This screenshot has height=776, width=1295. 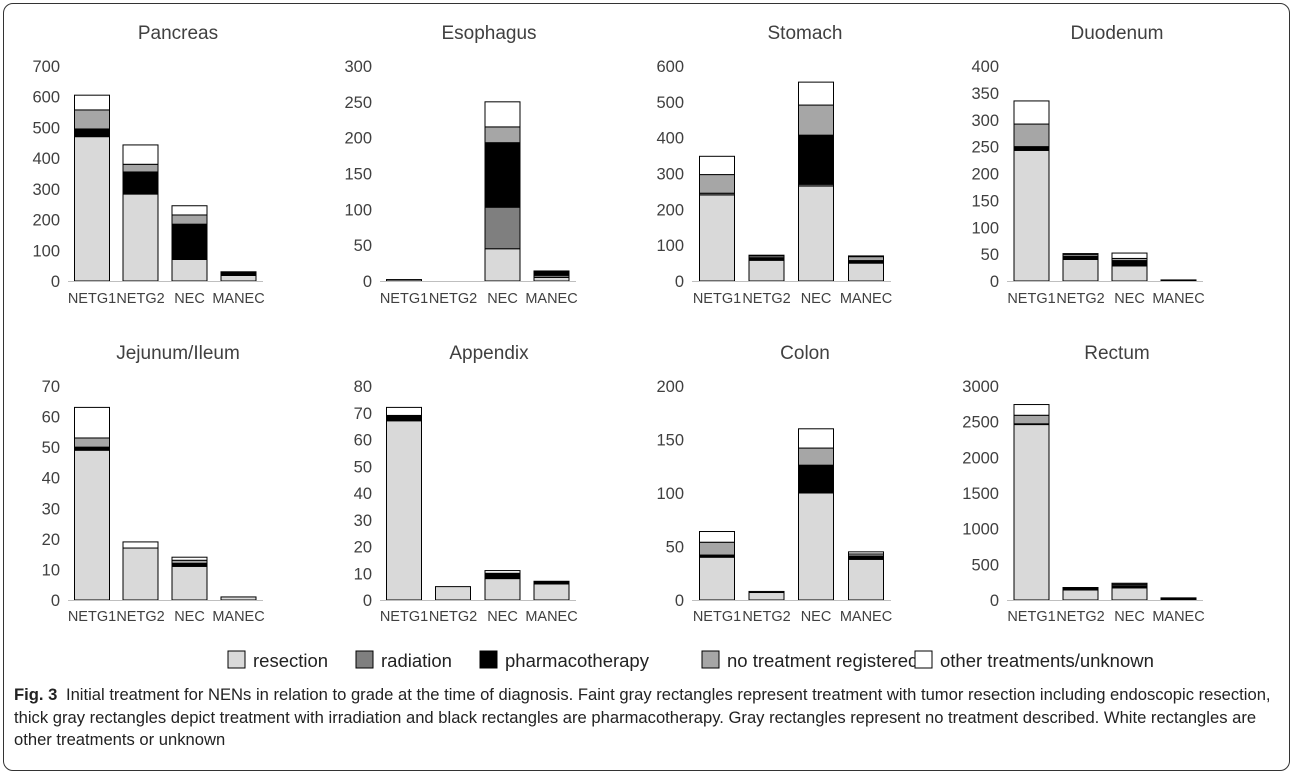 What do you see at coordinates (717, 617) in the screenshot?
I see `x-tick-label-colon: NETG1` at bounding box center [717, 617].